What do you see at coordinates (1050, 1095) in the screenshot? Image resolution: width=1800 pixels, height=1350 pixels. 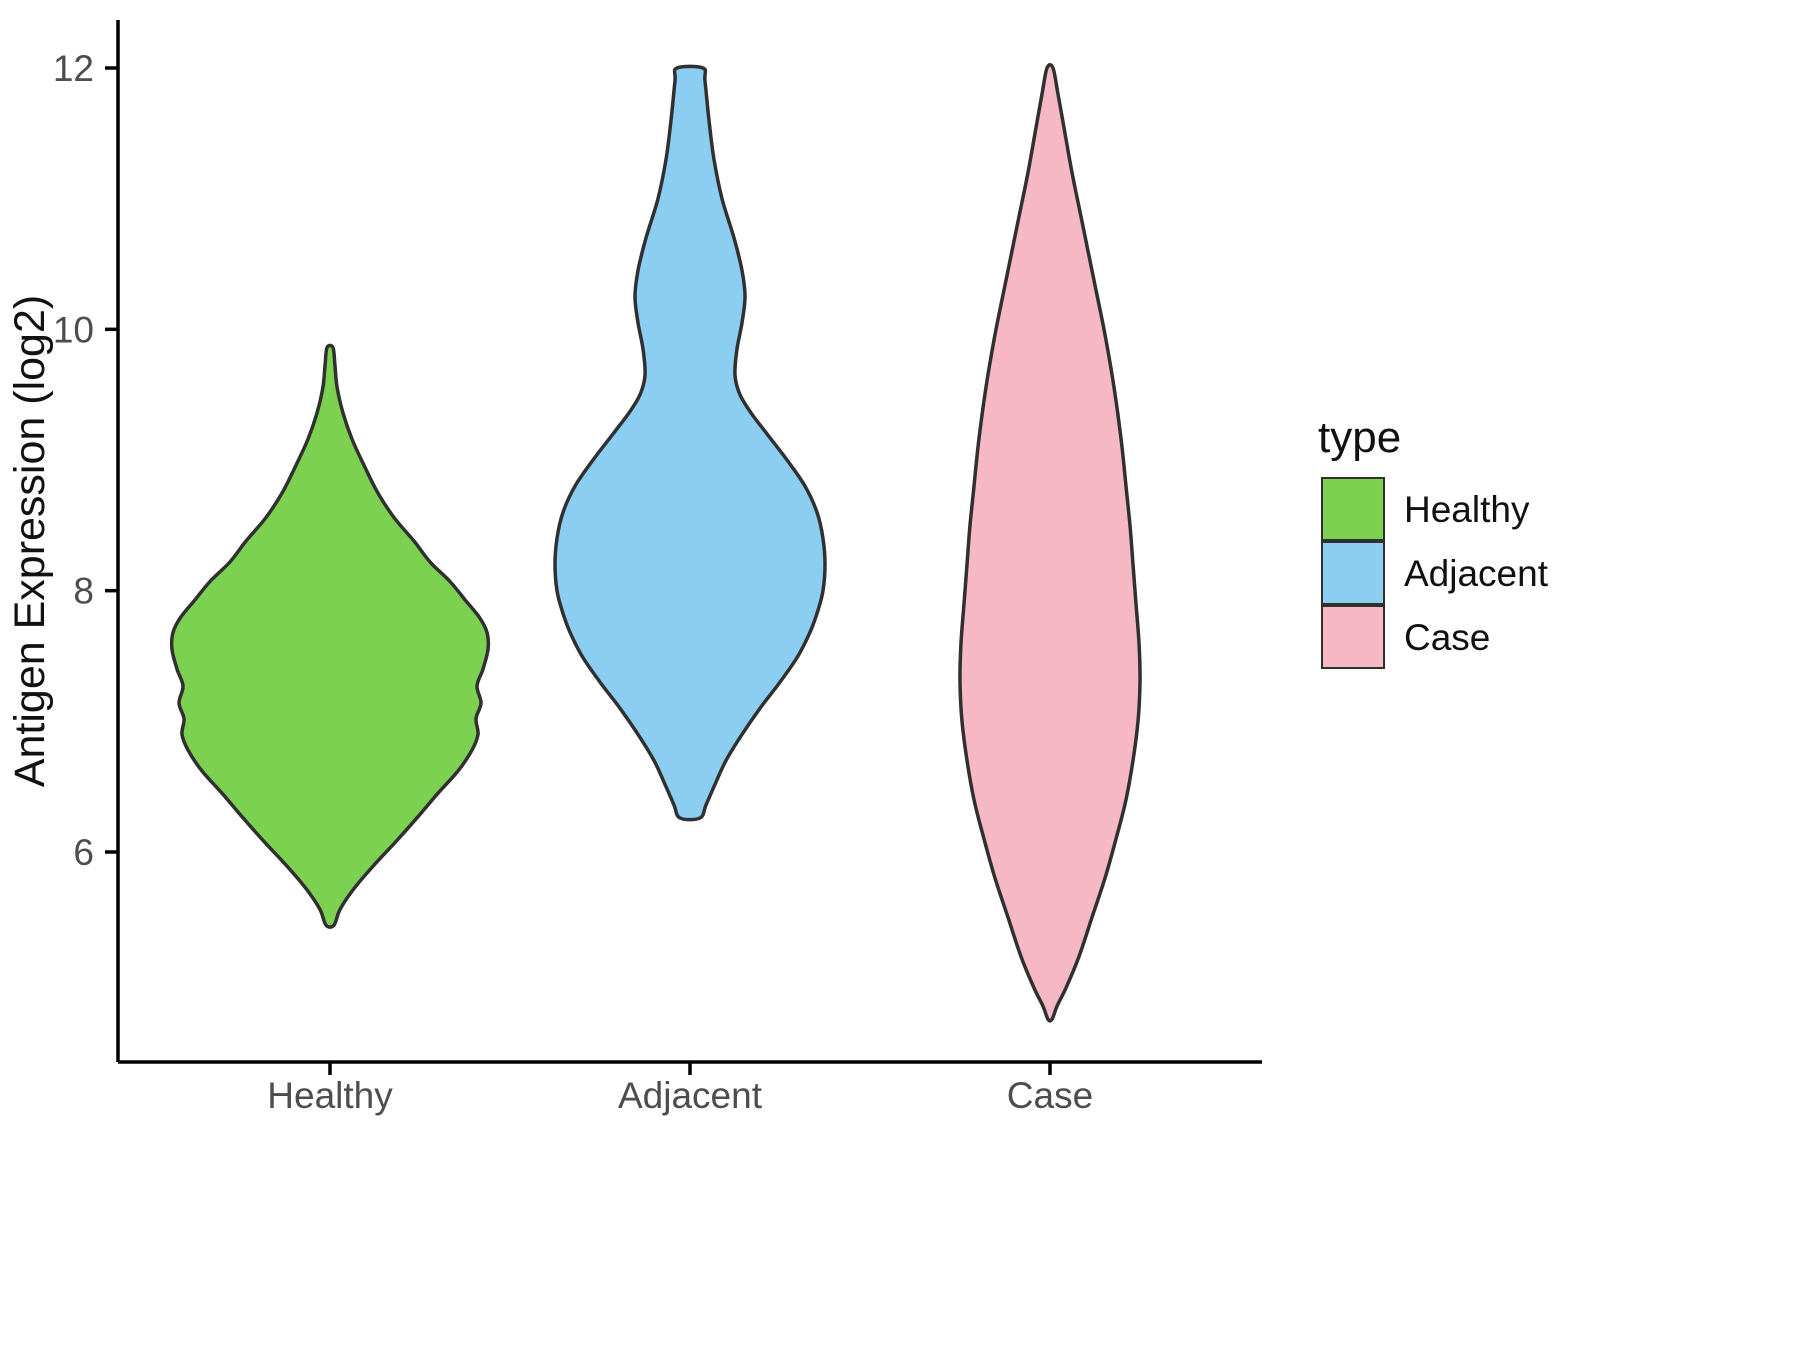 I see `x-tick-label-case: Case` at bounding box center [1050, 1095].